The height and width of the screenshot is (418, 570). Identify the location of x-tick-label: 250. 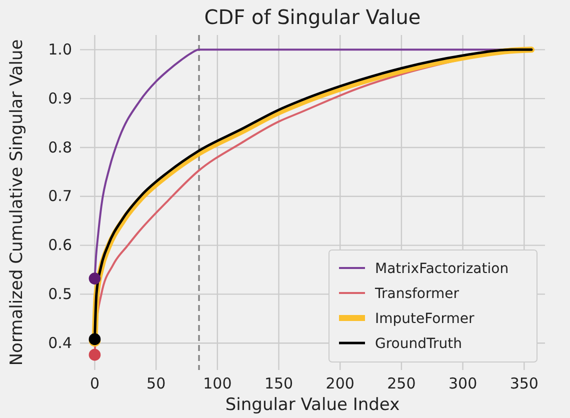
(401, 383).